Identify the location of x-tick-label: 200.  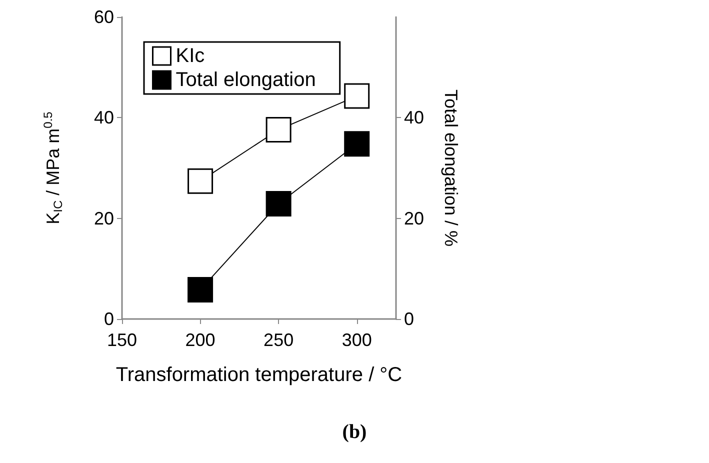
(200, 340).